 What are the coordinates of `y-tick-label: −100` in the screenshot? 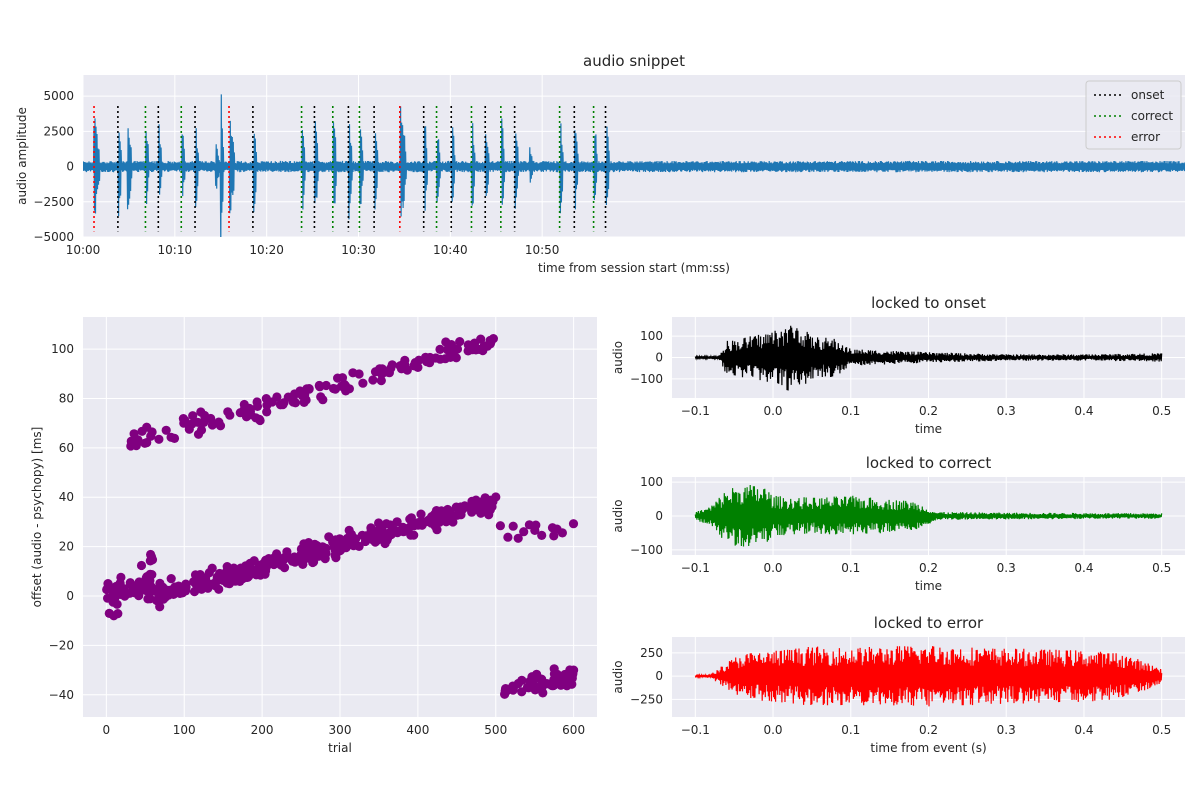 It's located at (646, 550).